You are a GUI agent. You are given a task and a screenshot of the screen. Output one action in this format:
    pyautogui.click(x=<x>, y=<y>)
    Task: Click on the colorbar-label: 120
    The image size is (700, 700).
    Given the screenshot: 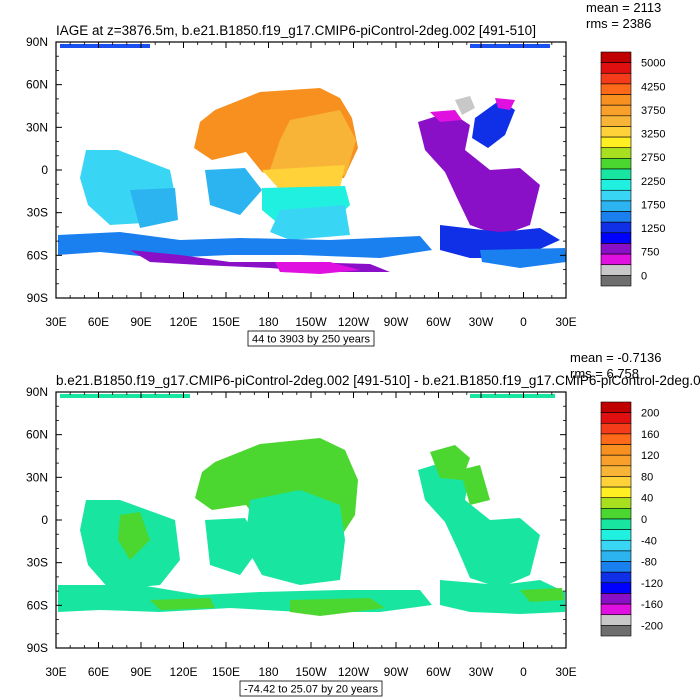 What is the action you would take?
    pyautogui.click(x=650, y=456)
    